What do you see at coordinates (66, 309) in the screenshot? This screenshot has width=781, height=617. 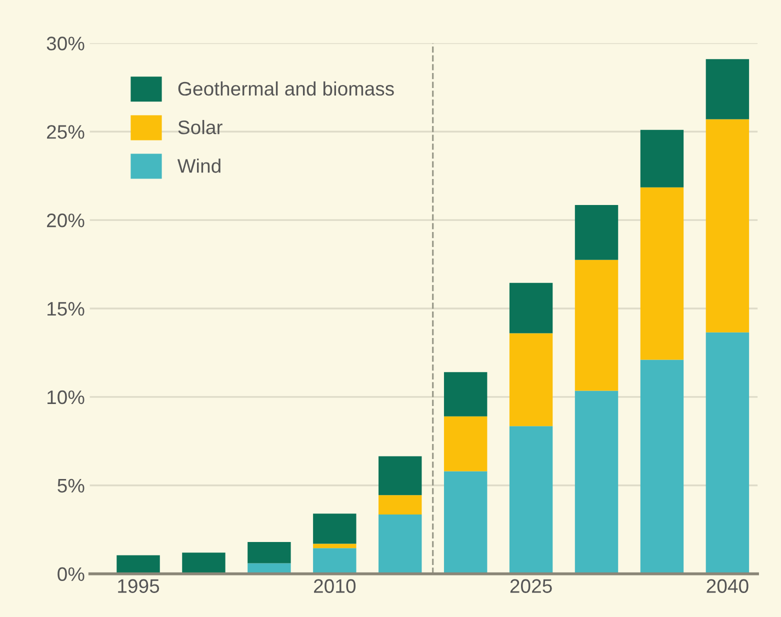 I see `y-tick-label: 15%` at bounding box center [66, 309].